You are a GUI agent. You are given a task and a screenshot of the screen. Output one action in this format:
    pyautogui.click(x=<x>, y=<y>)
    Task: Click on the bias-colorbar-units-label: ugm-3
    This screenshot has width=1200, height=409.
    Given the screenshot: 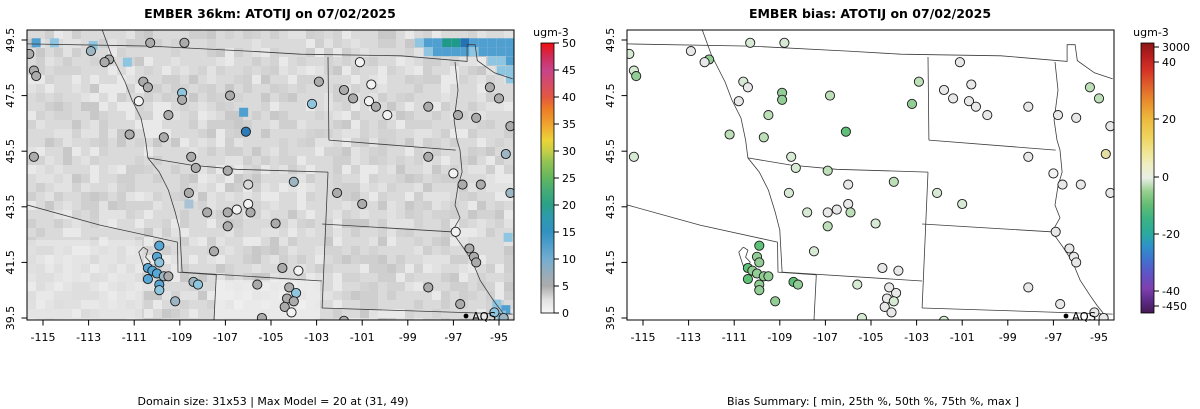 What is the action you would take?
    pyautogui.click(x=1151, y=32)
    